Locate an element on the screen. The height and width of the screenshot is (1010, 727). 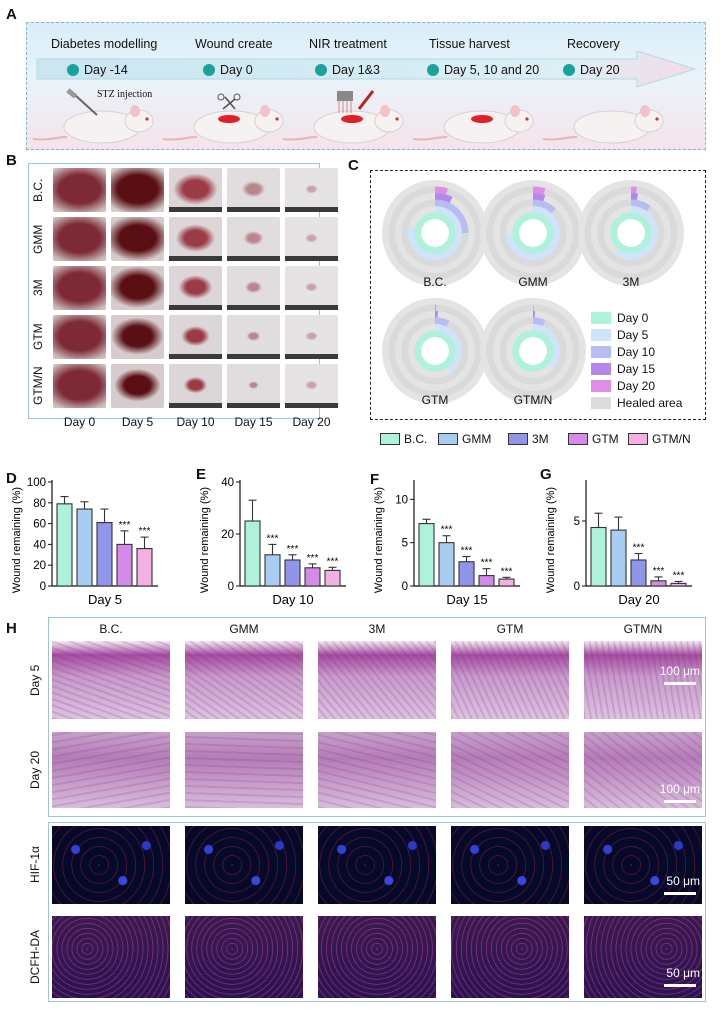
photo-row-label: GTM is located at coordinates (38, 337).